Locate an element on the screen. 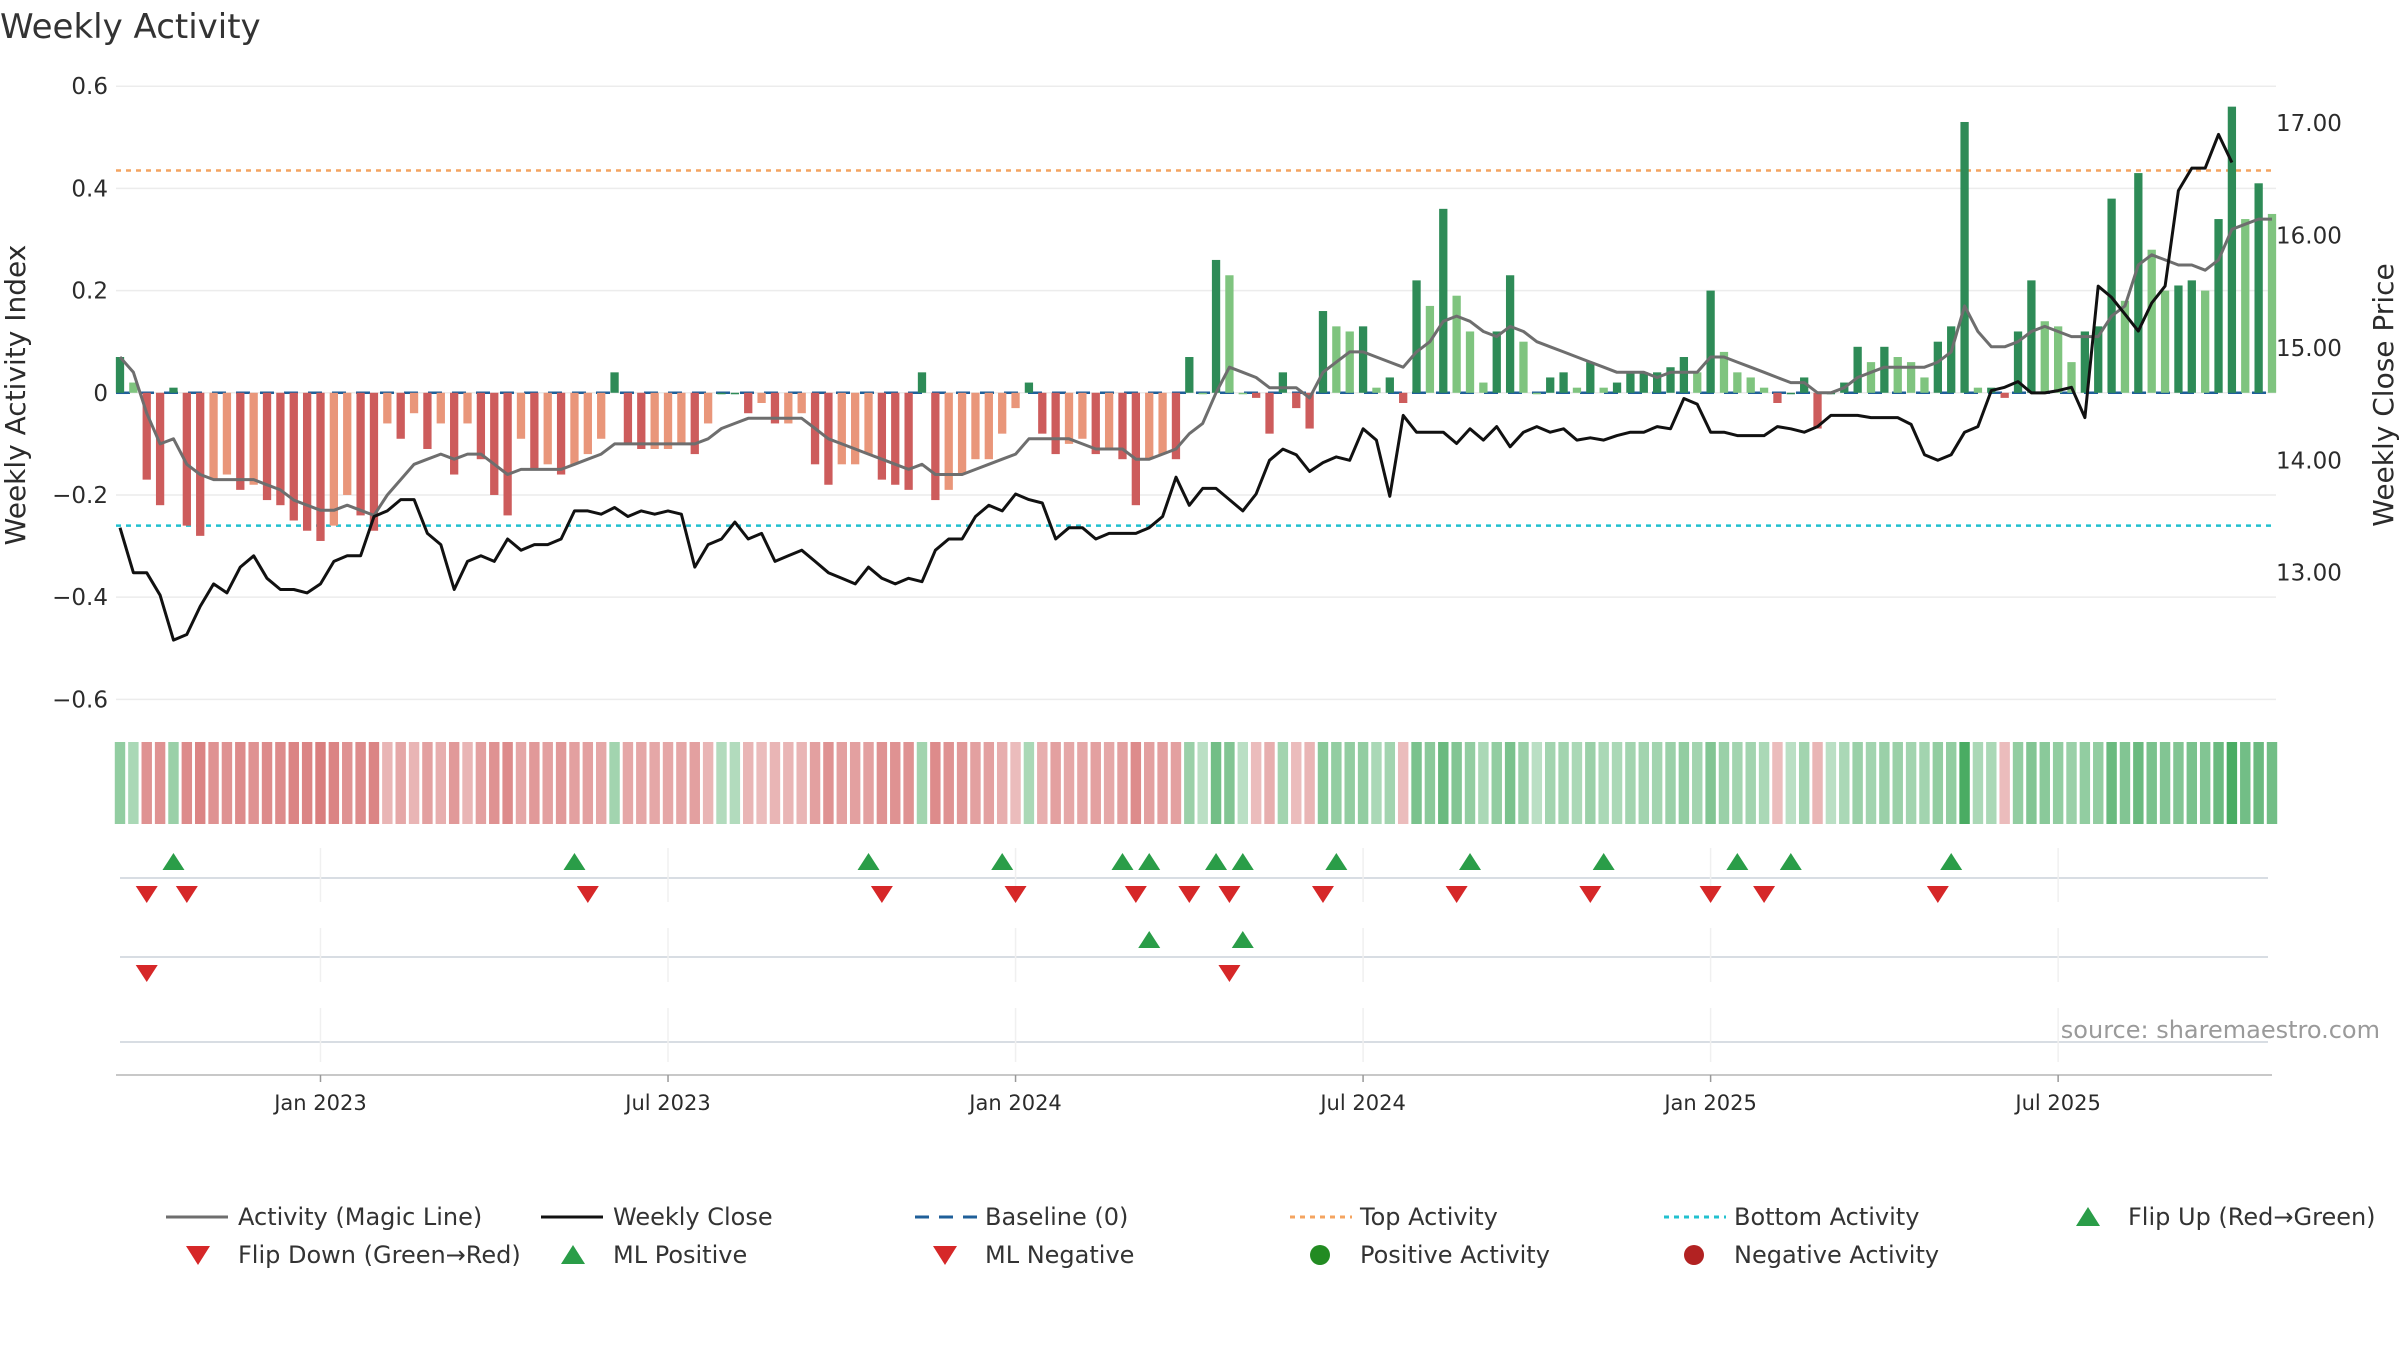 This screenshot has height=1350, width=2400. y-tick-label: −0.6 is located at coordinates (80, 700).